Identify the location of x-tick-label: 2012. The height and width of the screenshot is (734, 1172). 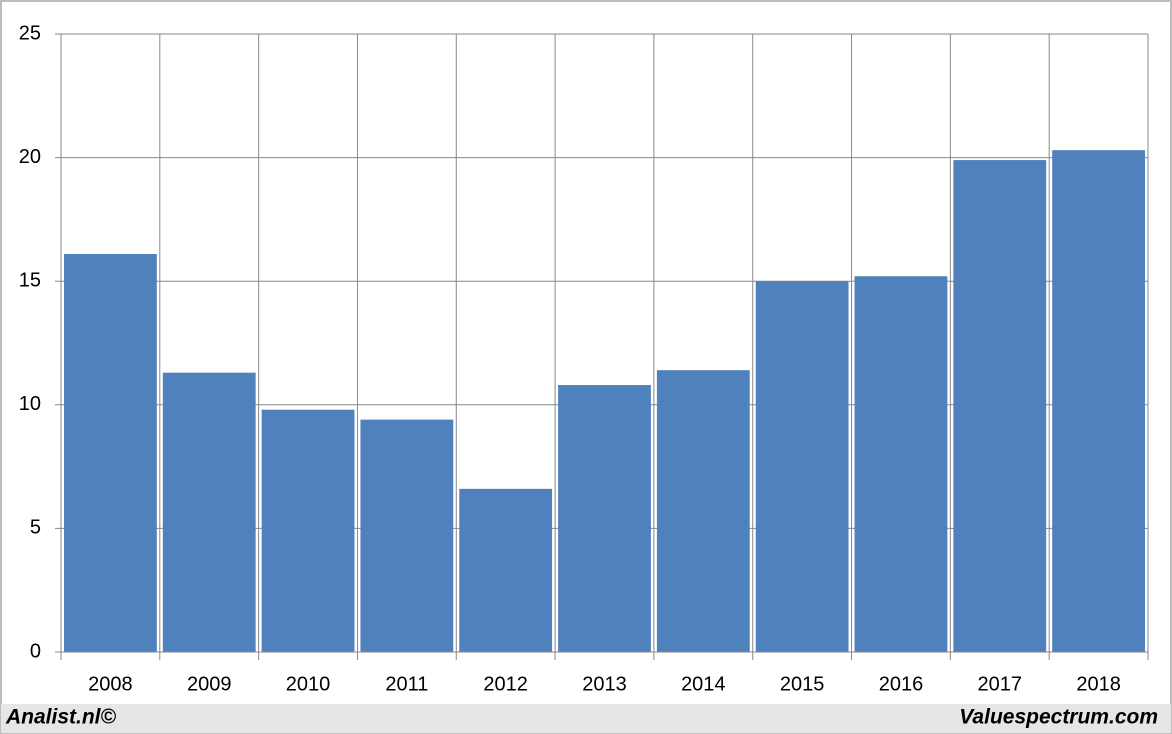
(505, 684).